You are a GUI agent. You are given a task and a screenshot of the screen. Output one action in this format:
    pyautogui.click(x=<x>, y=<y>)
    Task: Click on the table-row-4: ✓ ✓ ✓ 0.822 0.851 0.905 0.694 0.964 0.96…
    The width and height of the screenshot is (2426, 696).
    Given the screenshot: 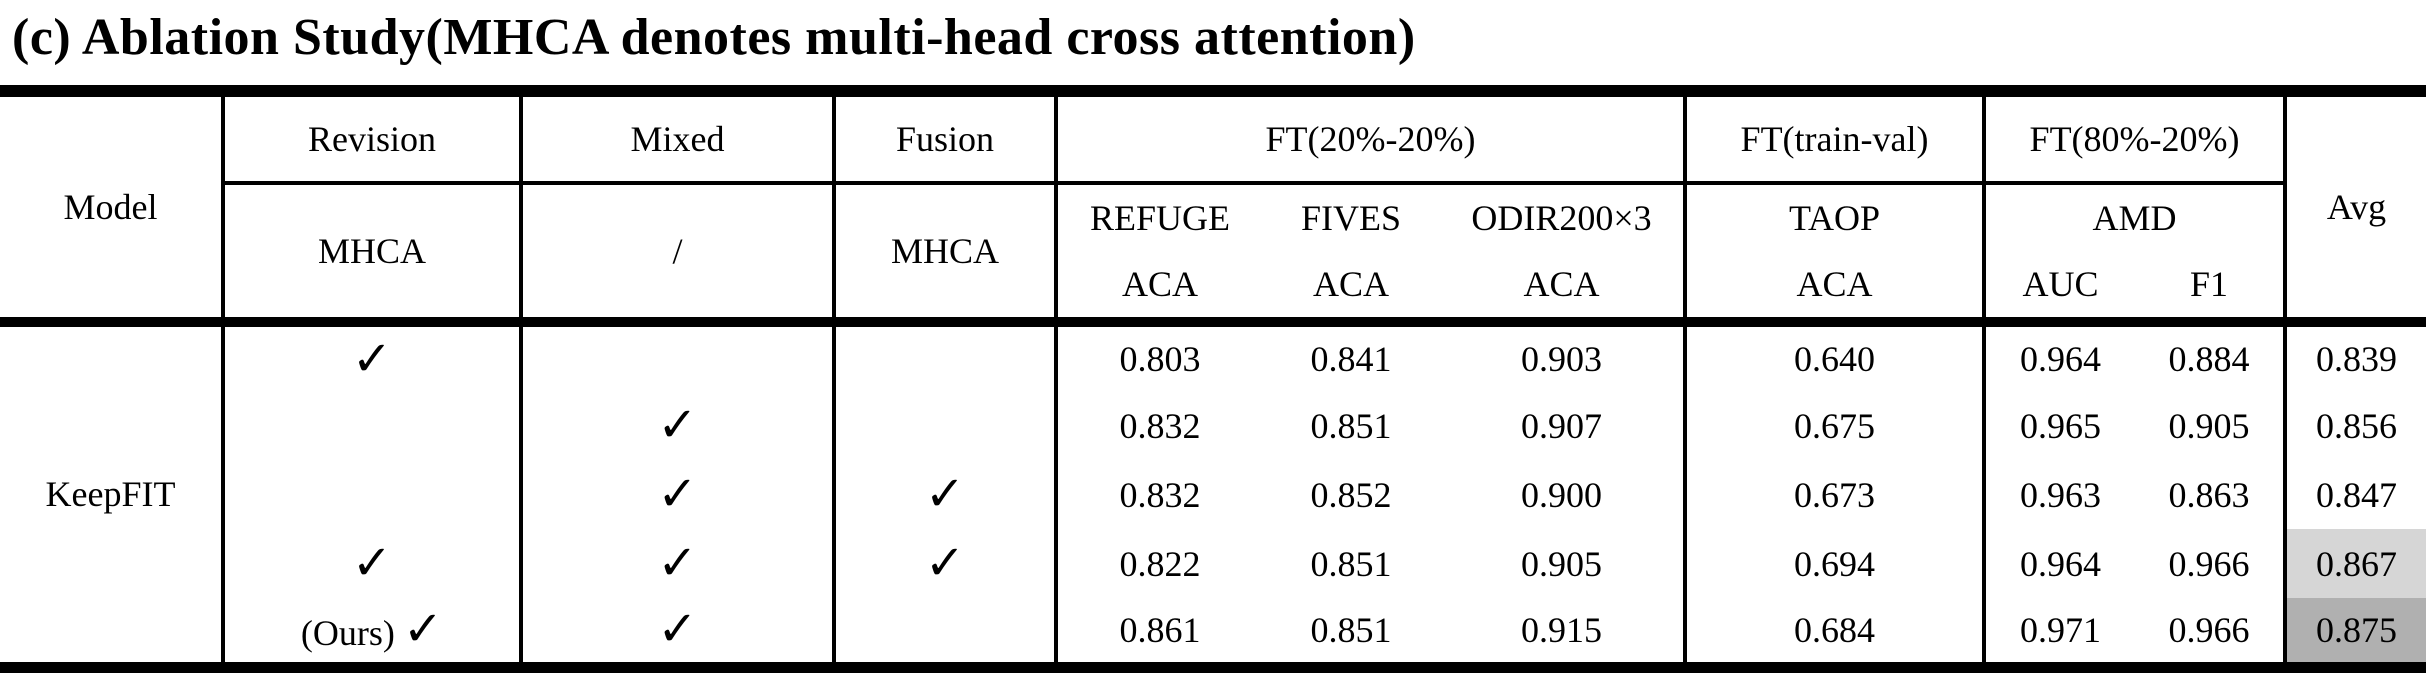 What is the action you would take?
    pyautogui.click(x=1213, y=563)
    